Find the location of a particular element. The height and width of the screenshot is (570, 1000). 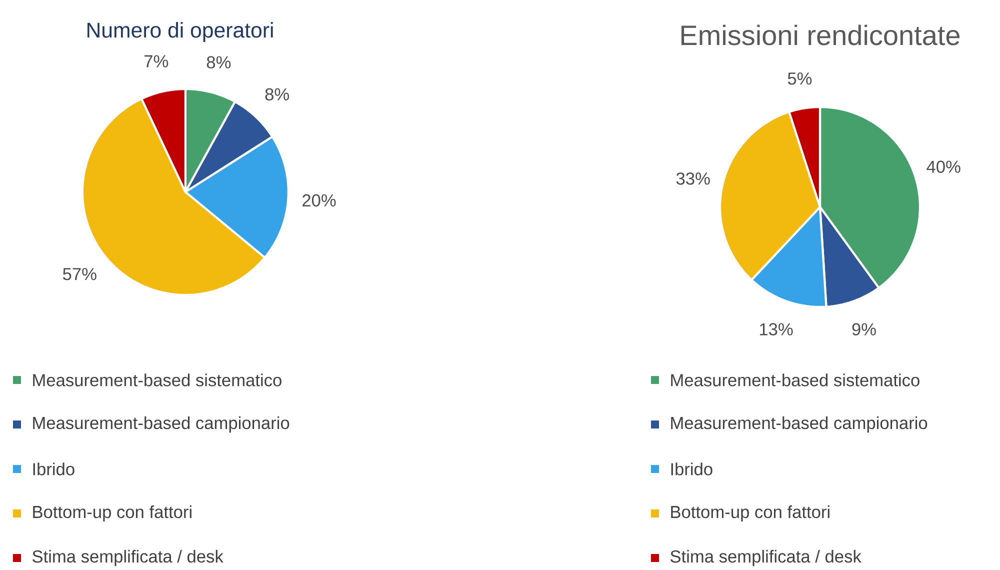

data-label: 40% is located at coordinates (943, 166).